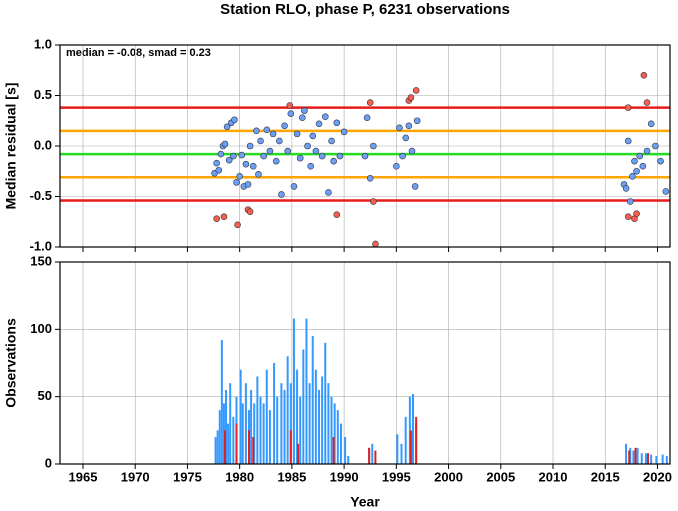 The height and width of the screenshot is (511, 678). Describe the element at coordinates (43, 144) in the screenshot. I see `y-tick-label: 0.0` at that location.